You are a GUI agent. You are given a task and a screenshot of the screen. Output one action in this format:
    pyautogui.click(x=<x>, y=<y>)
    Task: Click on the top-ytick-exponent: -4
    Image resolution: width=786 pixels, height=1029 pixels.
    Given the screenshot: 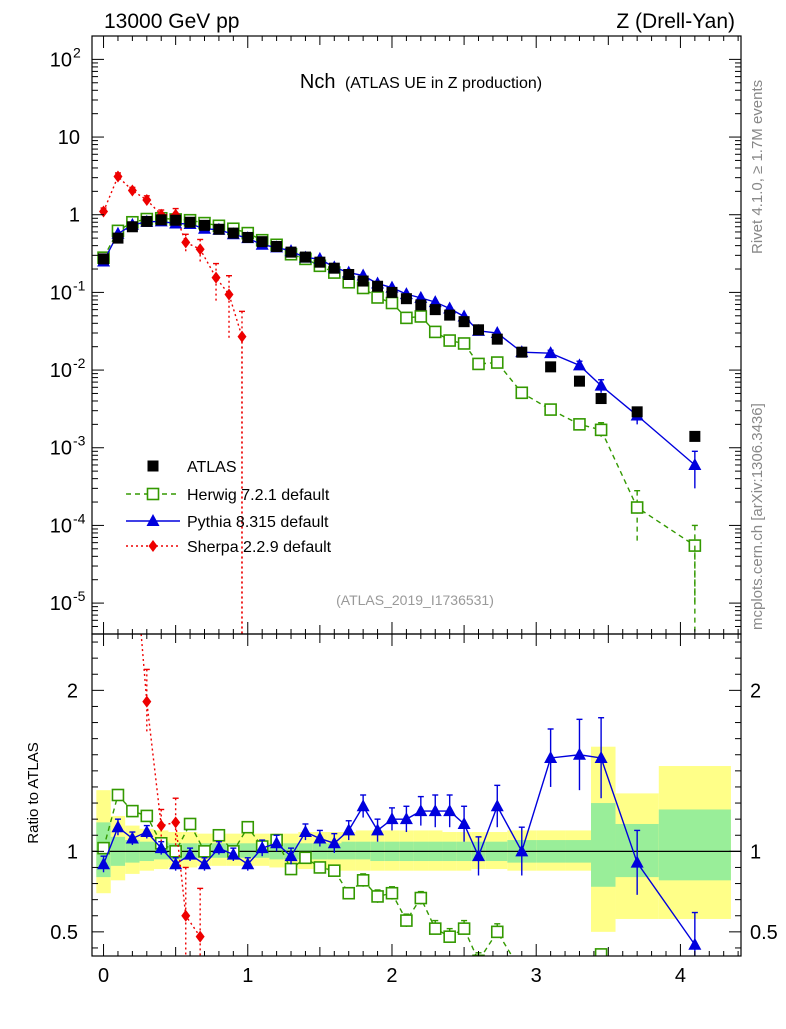 What is the action you would take?
    pyautogui.click(x=79, y=518)
    